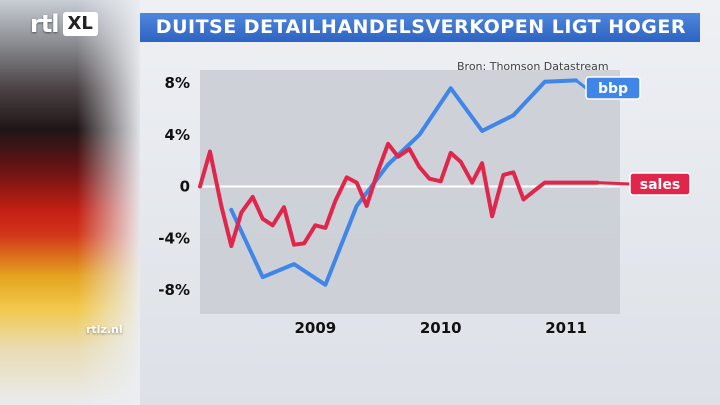 Image resolution: width=720 pixels, height=405 pixels. What do you see at coordinates (633, 136) in the screenshot?
I see `series-labels: bbp sales` at bounding box center [633, 136].